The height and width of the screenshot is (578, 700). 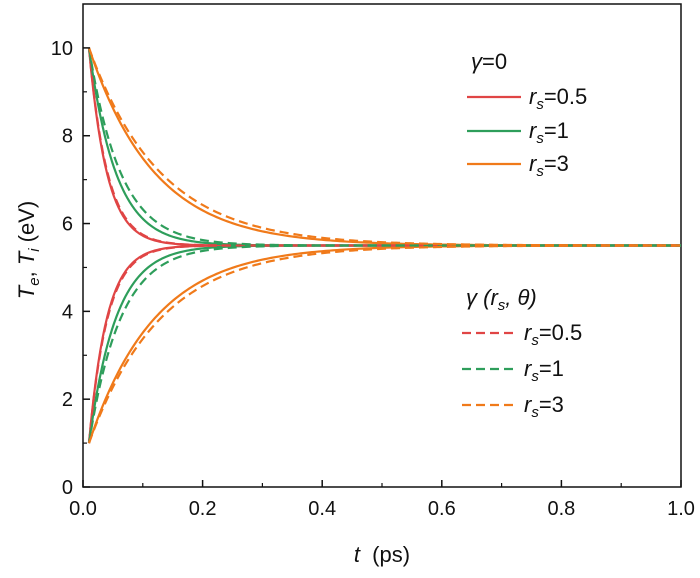 I want to click on y-axis-sub2: i, so click(x=34, y=250).